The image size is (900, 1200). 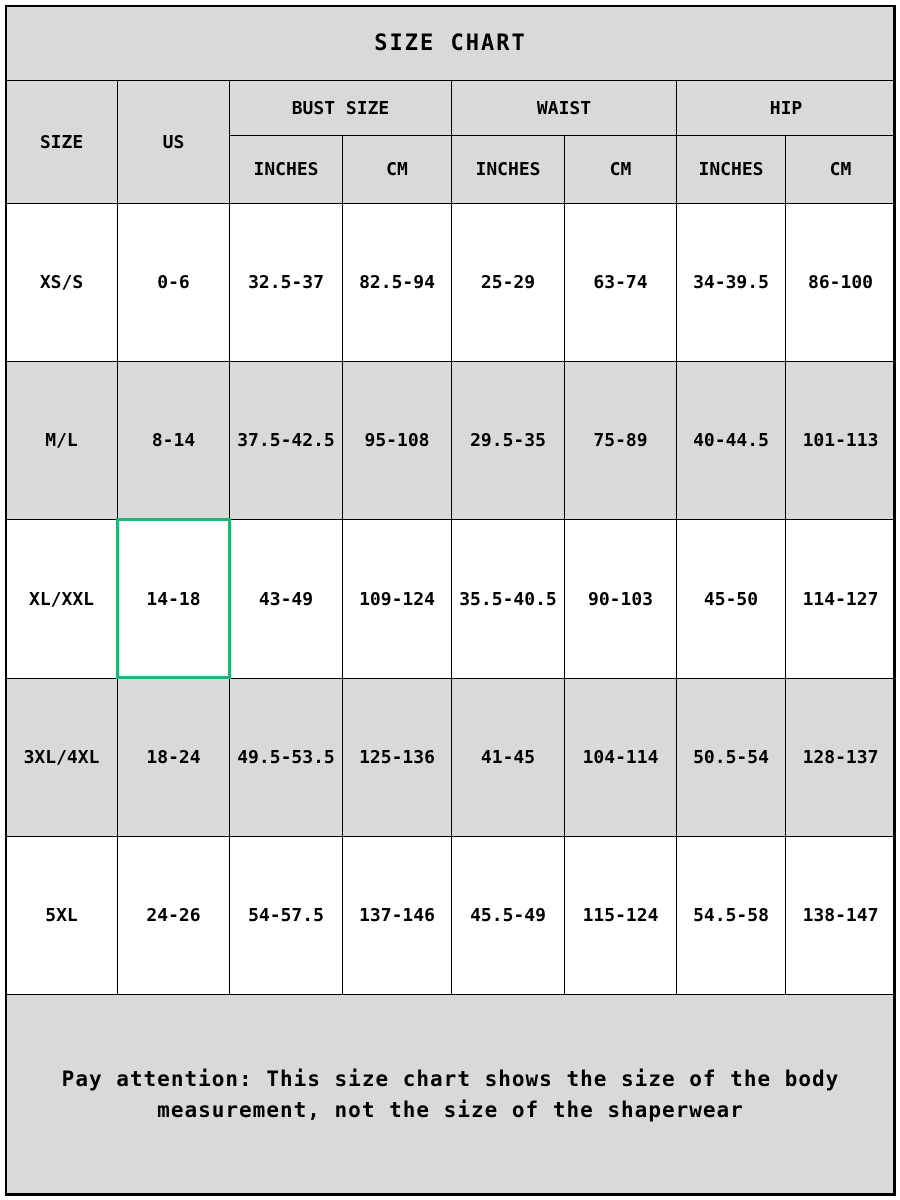 What do you see at coordinates (173, 915) in the screenshot?
I see `size-cell: 24-26` at bounding box center [173, 915].